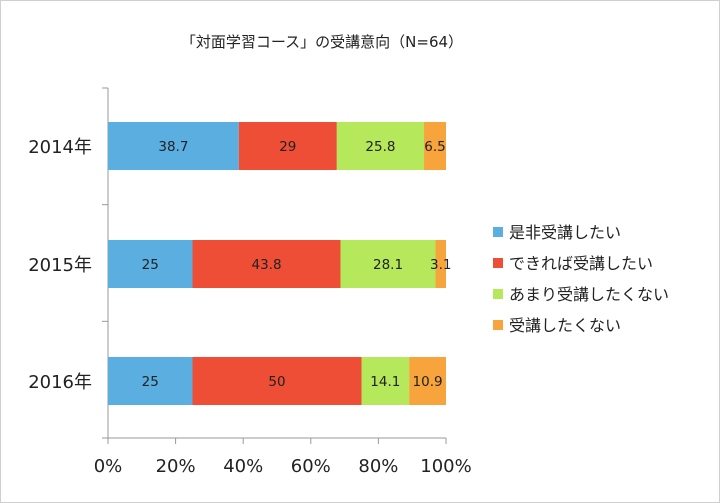  I want to click on data-label: 38.7, so click(173, 147).